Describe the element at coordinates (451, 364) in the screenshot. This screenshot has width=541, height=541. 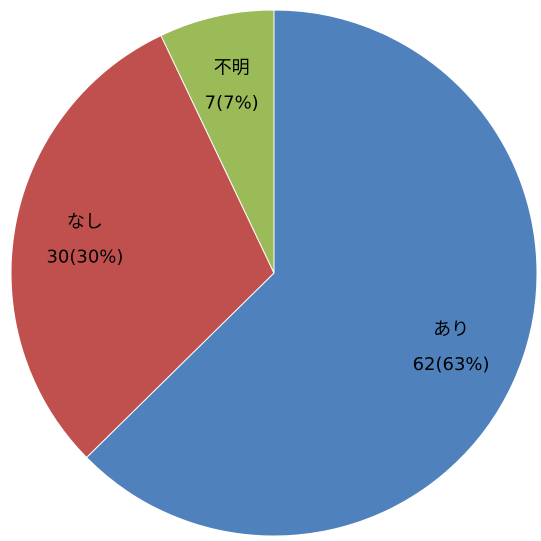
I see `slice-value-label: 62(63%)` at that location.